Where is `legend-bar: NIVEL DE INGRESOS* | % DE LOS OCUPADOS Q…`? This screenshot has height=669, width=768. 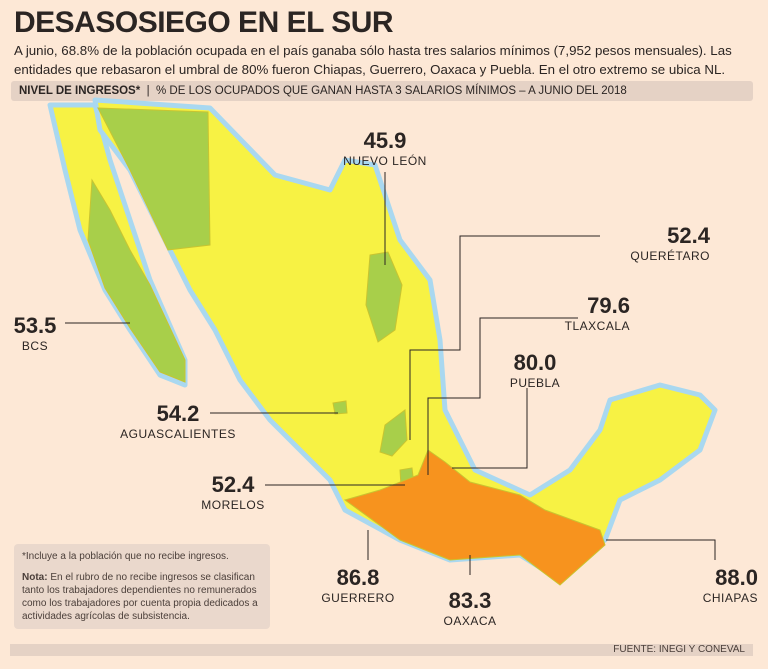 legend-bar: NIVEL DE INGRESOS* | % DE LOS OCUPADOS Q… is located at coordinates (382, 91).